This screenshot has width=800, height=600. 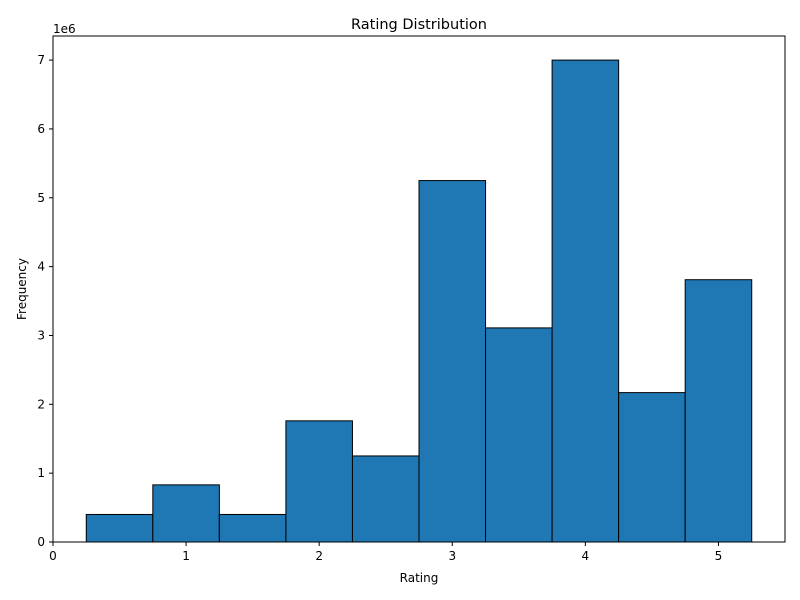 I want to click on y-tick-label: 5, so click(x=41, y=198).